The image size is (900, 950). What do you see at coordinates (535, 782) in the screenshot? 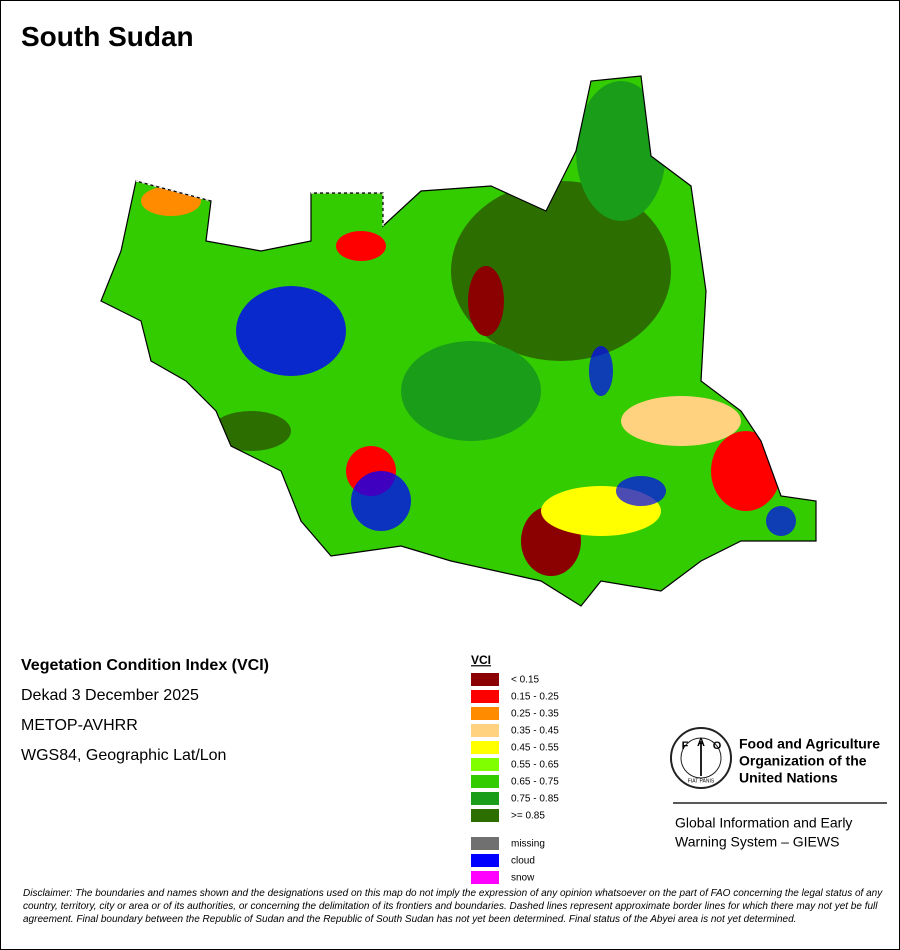
I see `legend-label: 0.65 - 0.75` at bounding box center [535, 782].